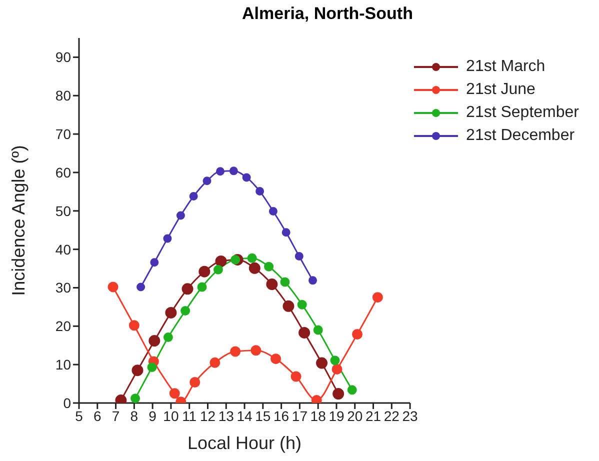  I want to click on x-tick-label: 18, so click(318, 416).